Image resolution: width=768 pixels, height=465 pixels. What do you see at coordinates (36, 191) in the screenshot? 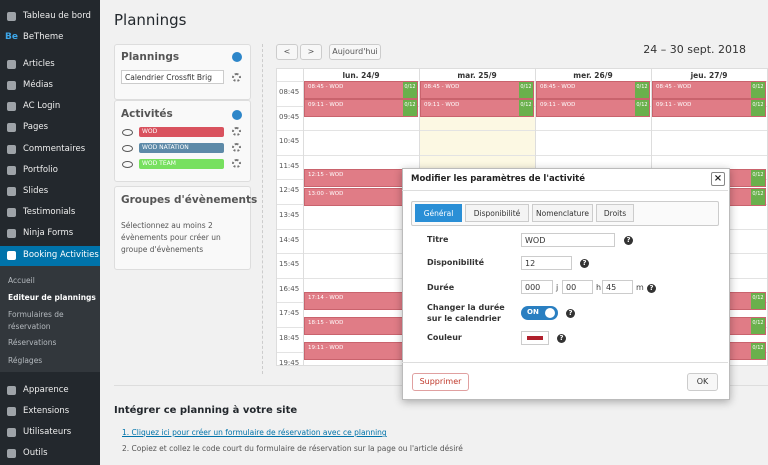
I see `menu-item: Slides` at bounding box center [36, 191].